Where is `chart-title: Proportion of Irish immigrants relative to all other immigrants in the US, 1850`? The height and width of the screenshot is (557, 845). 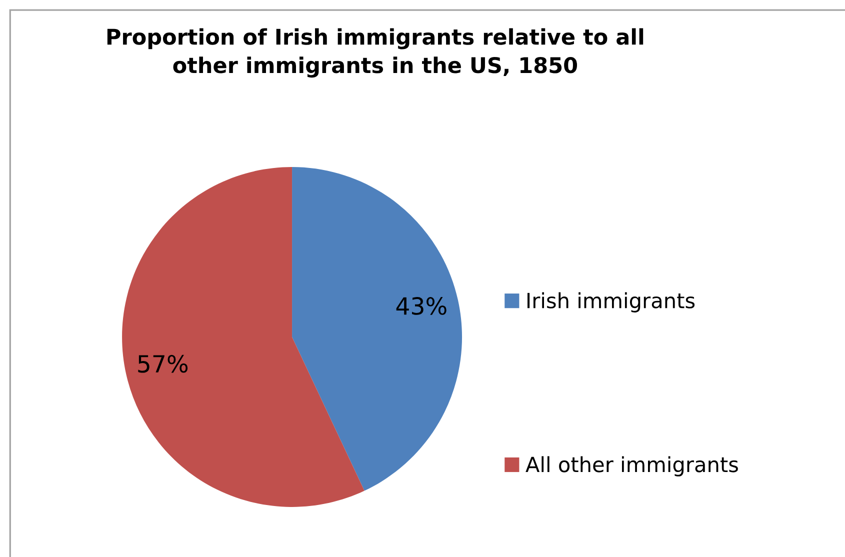
chart-title: Proportion of Irish immigrants relative to all other immigrants in the US, 1850 is located at coordinates (375, 53).